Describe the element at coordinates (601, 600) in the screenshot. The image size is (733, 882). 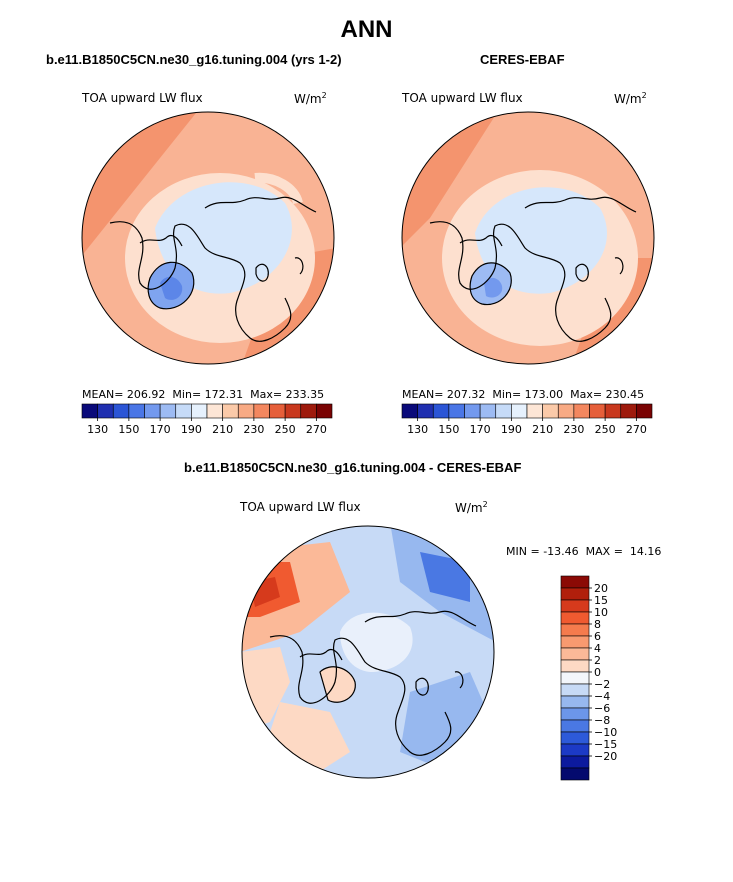
I see `panel-3-colorbar-tick-label: 15` at that location.